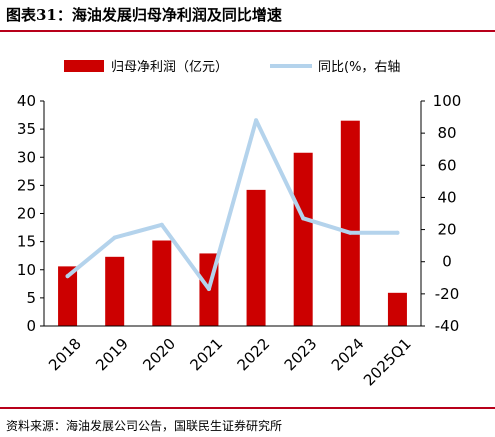 The width and height of the screenshot is (495, 437). What do you see at coordinates (114, 237) in the screenshot?
I see `line-point-2019` at bounding box center [114, 237].